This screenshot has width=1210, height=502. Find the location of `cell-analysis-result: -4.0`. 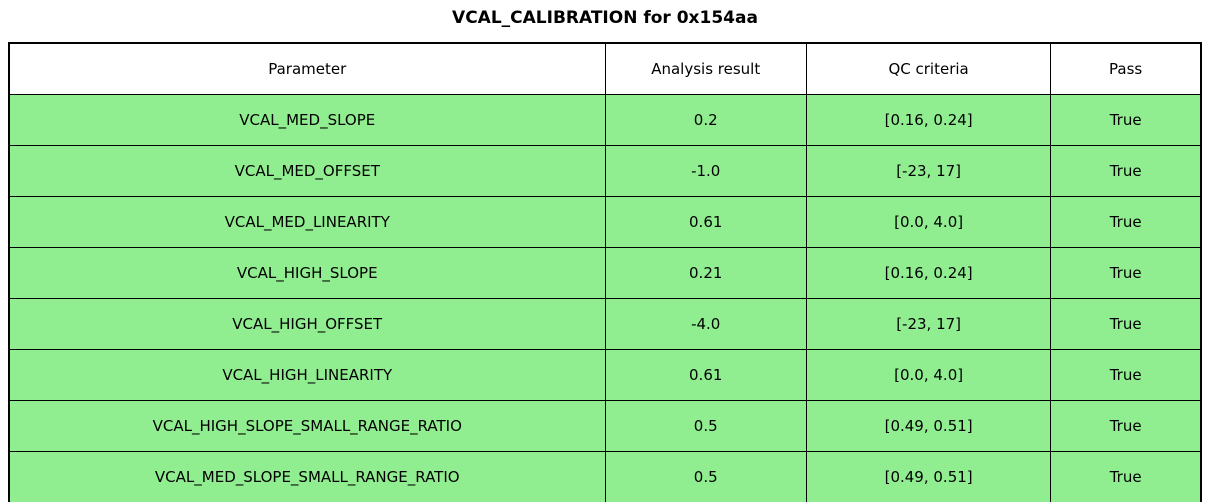

cell-analysis-result: -4.0 is located at coordinates (705, 324).